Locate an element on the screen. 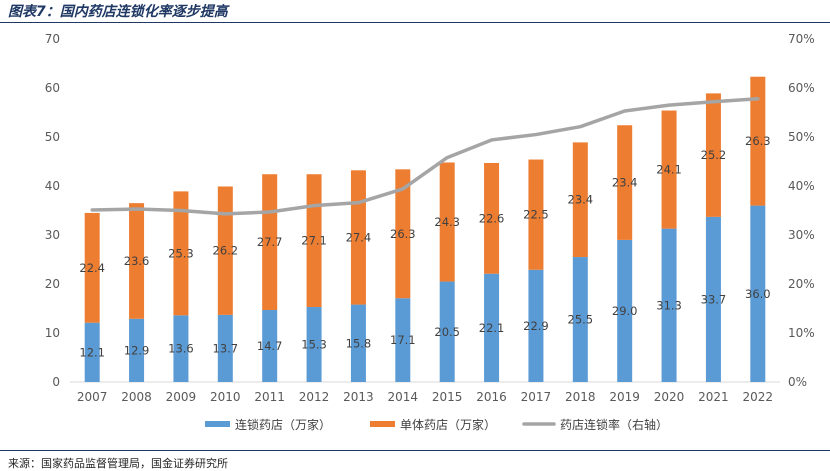 The width and height of the screenshot is (830, 471). x-tick-label: 2007 is located at coordinates (92, 397).